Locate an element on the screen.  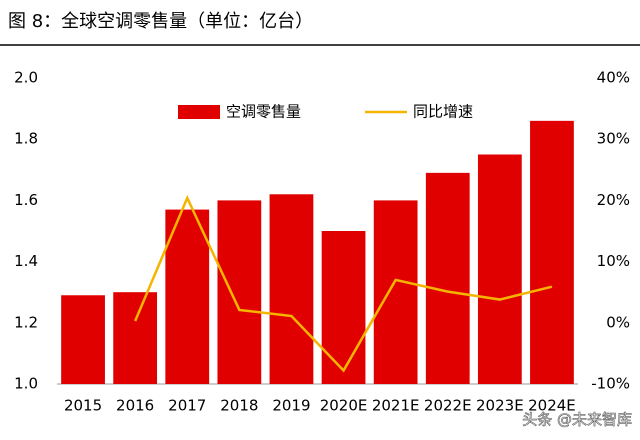
x-tick-label: 2024E is located at coordinates (552, 406).